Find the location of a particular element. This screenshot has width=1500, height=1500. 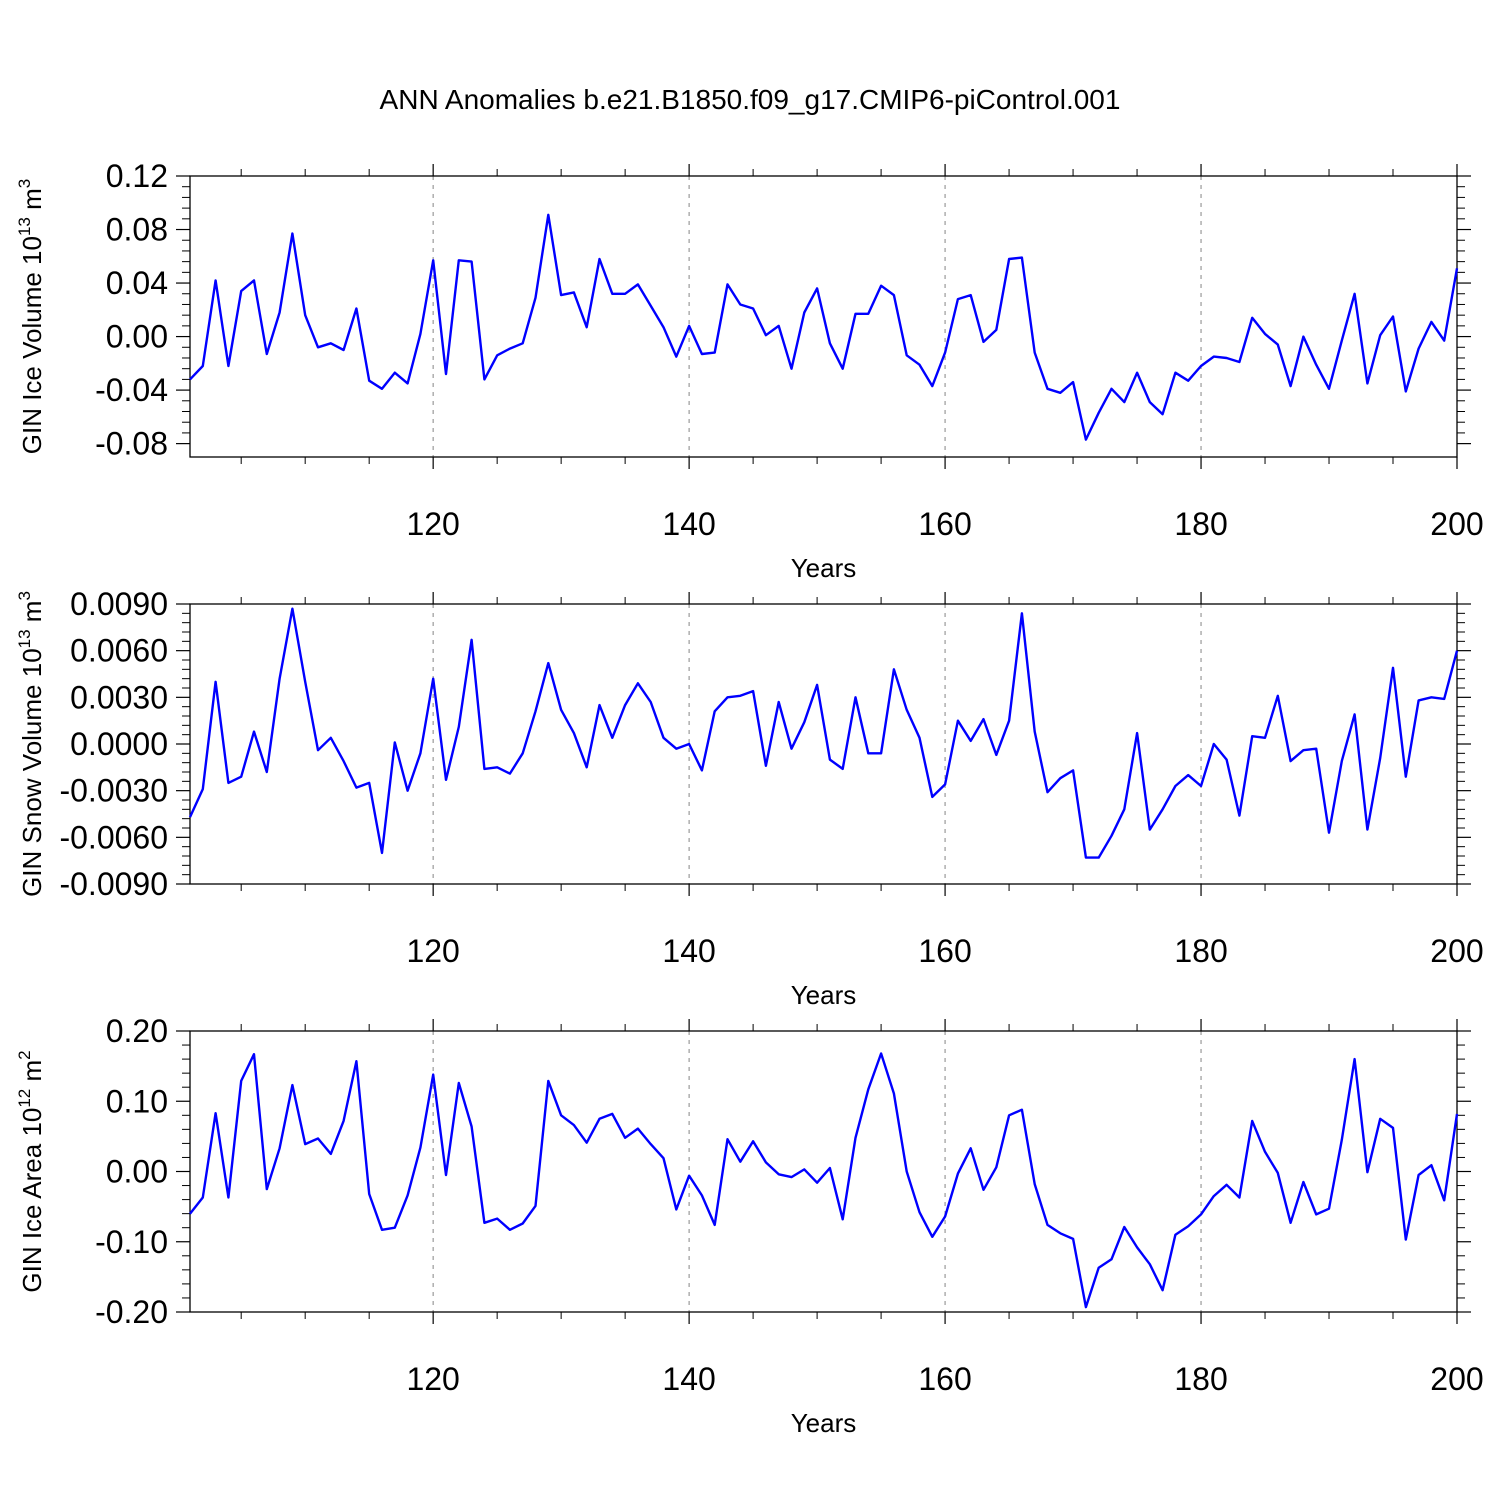

y-axis-label-part: GIN Snow Volume 10 is located at coordinates (32, 772).